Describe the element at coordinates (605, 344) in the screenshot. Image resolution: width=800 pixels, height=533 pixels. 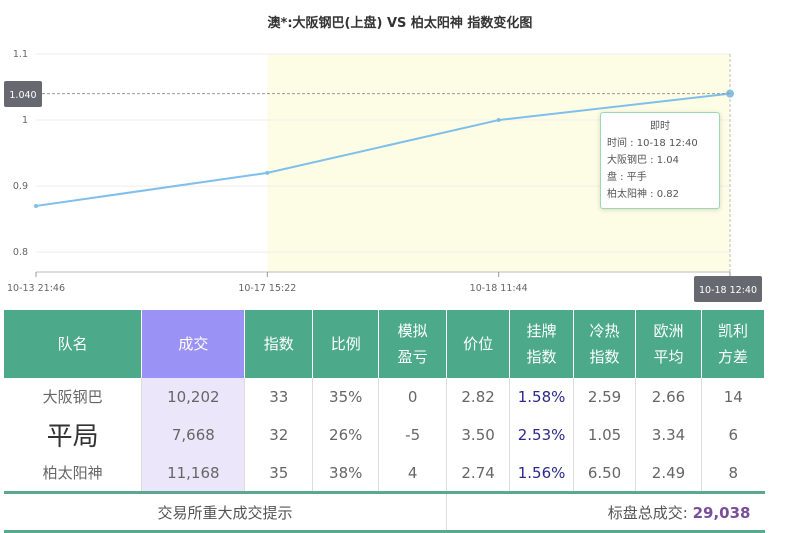
I see `column-header: 冷热 指数` at that location.